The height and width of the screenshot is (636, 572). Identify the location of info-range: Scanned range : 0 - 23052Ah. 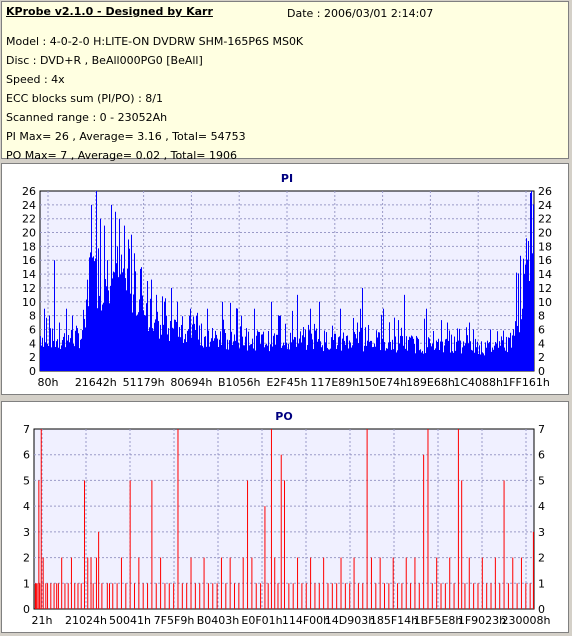
(87, 117).